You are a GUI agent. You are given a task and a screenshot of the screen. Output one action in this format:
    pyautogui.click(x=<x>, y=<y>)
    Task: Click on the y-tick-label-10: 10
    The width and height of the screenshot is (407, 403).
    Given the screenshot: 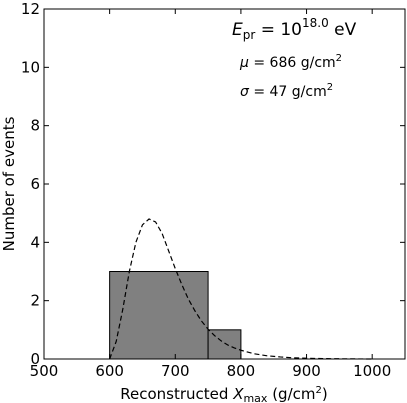 What is the action you would take?
    pyautogui.click(x=30, y=67)
    